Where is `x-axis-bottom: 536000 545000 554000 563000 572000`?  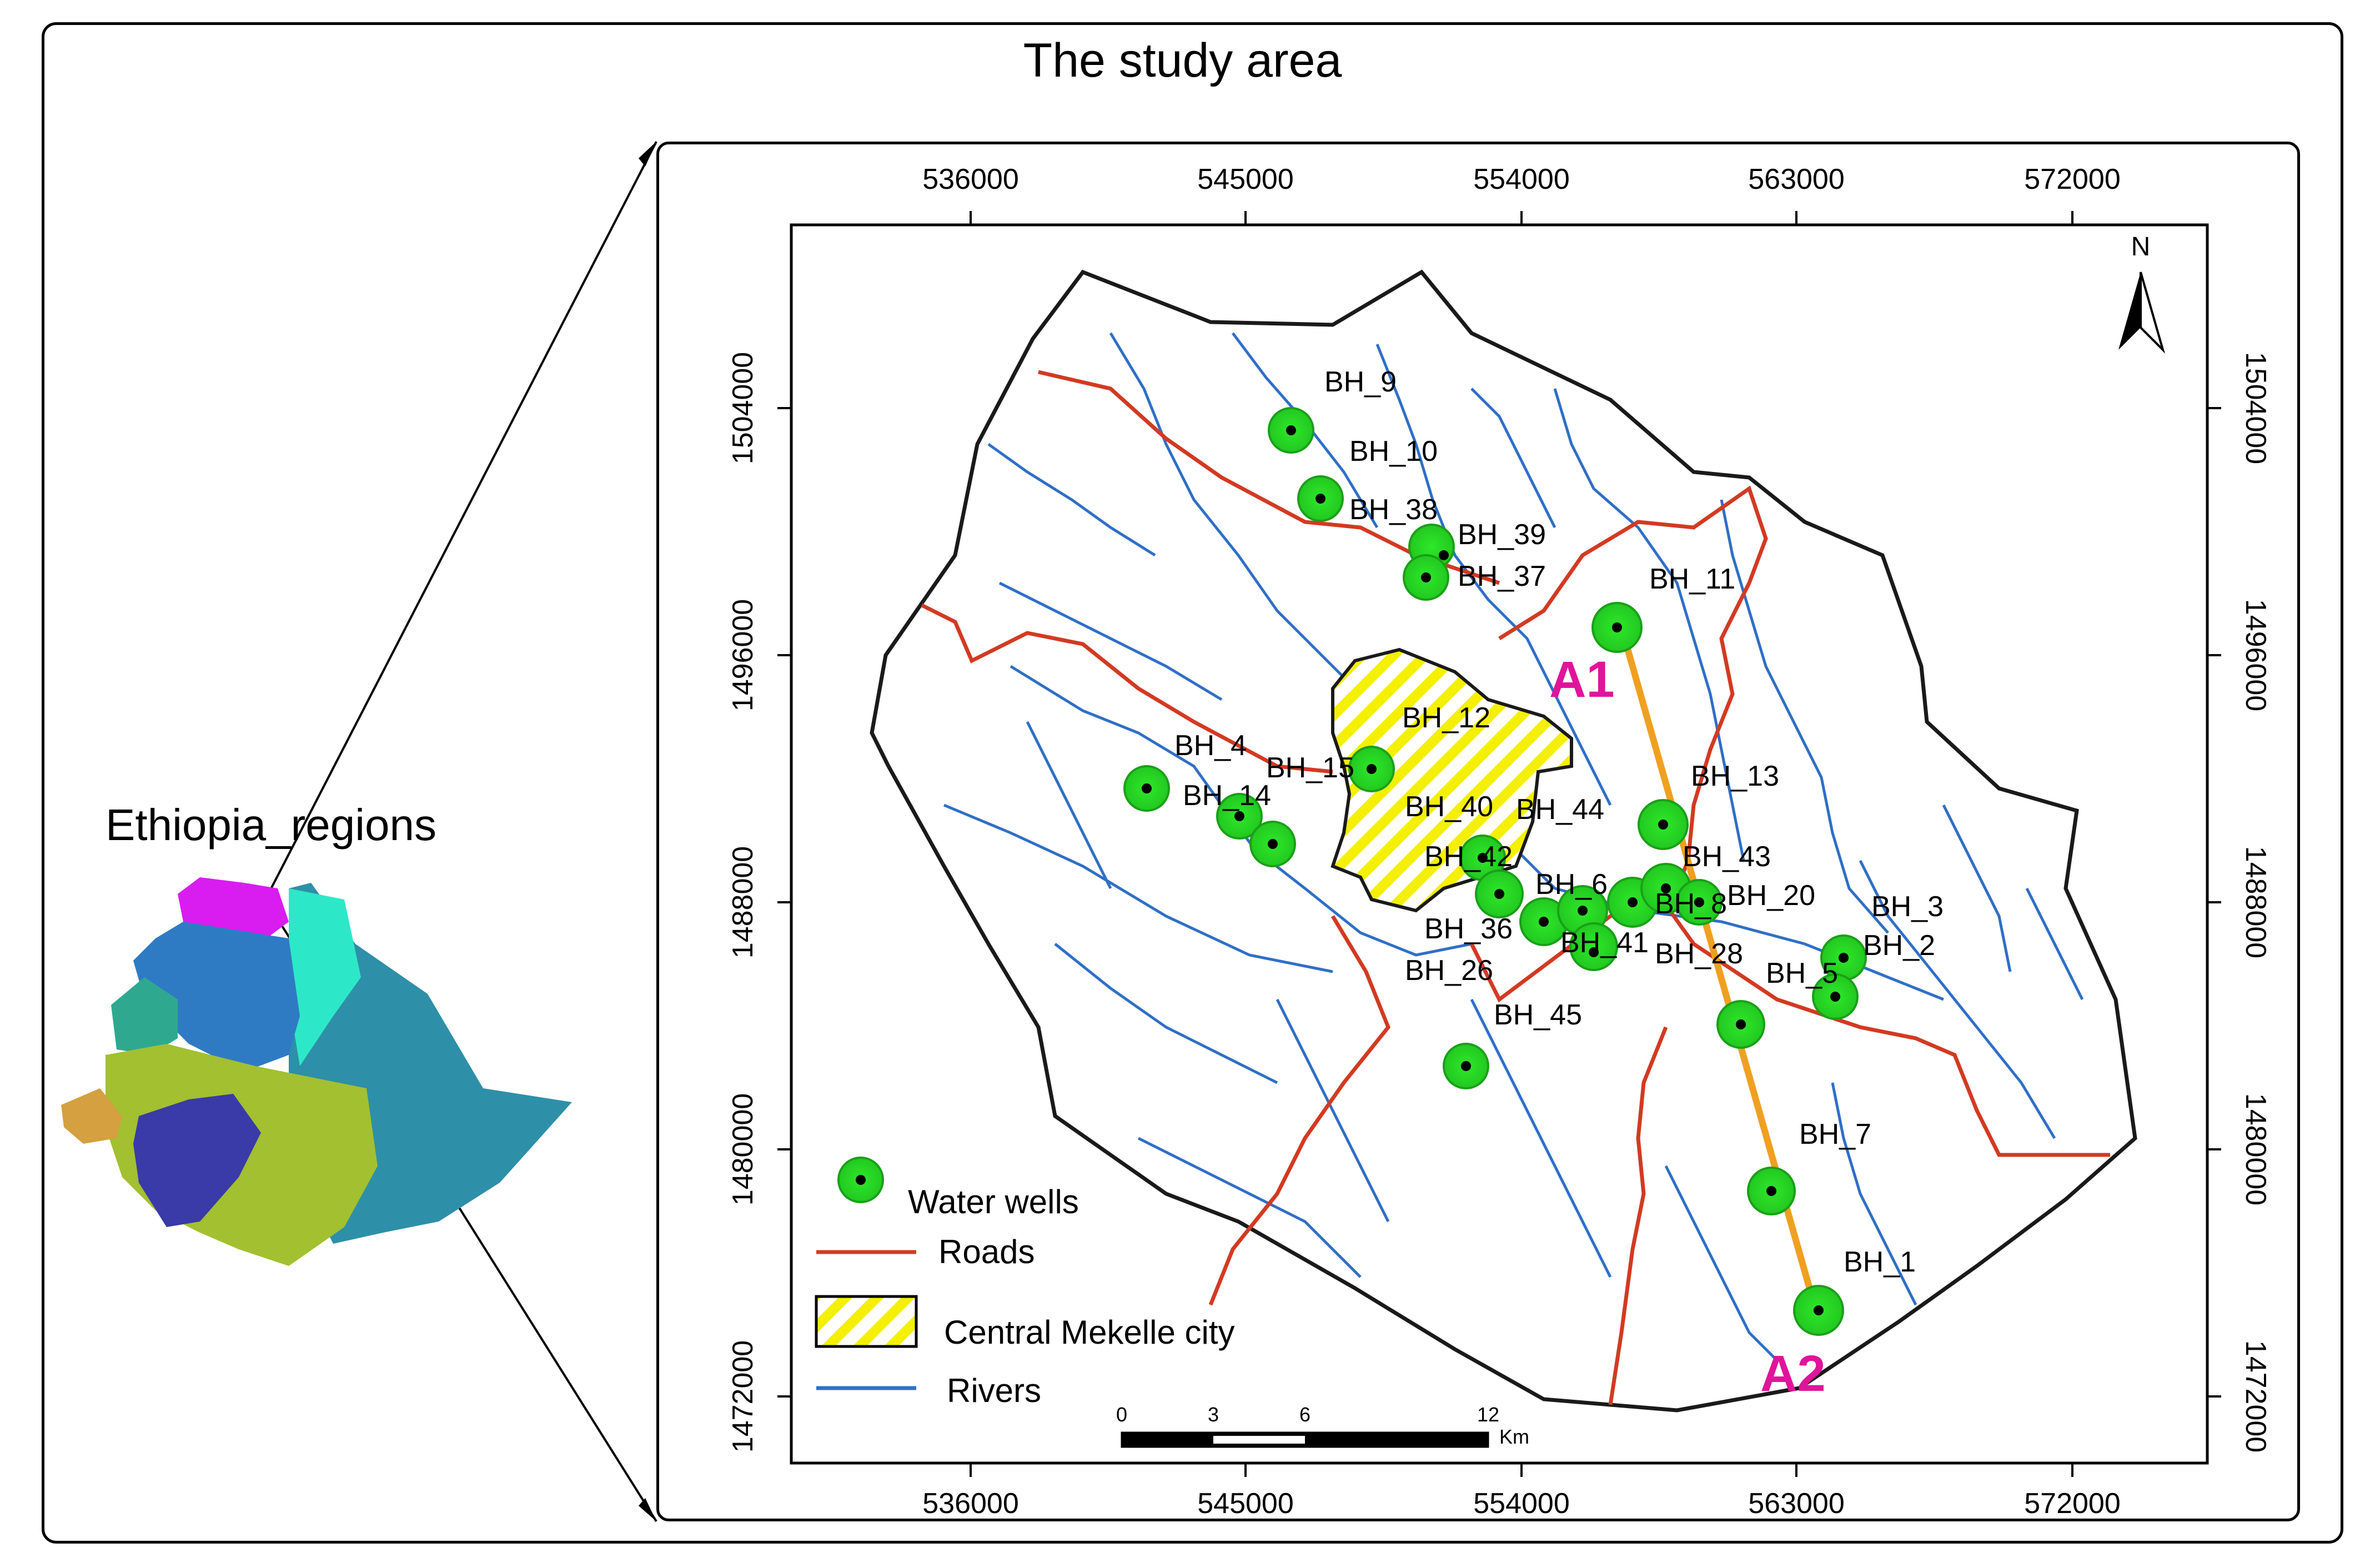 x-axis-bottom: 536000 545000 554000 563000 572000 is located at coordinates (1521, 1491).